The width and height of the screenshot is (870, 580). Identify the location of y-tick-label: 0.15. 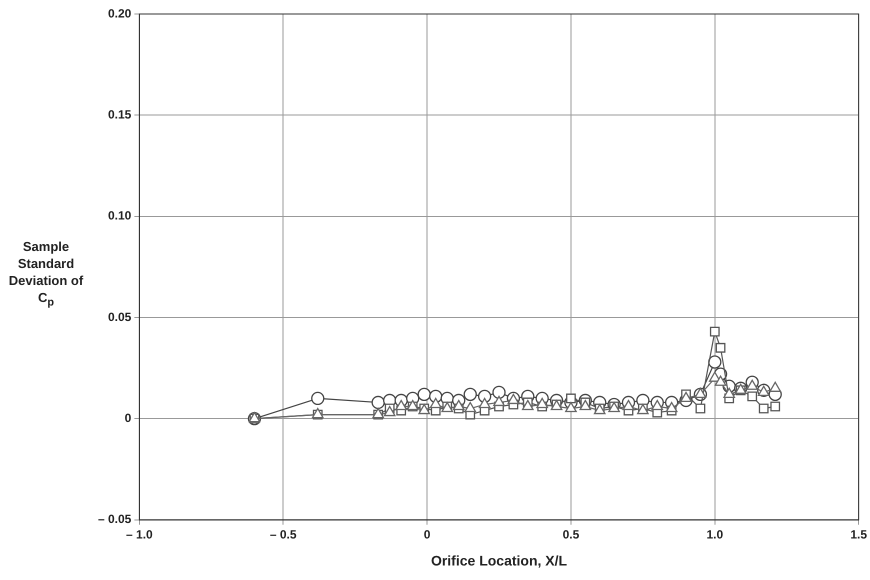
(120, 114).